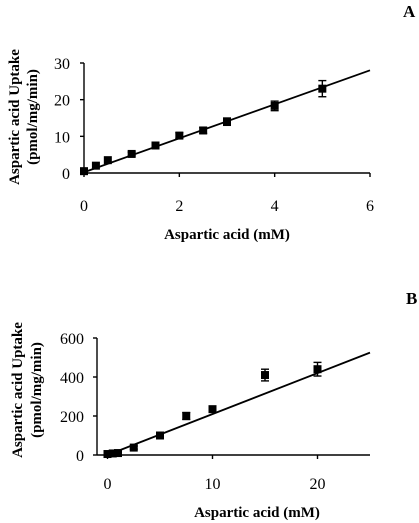 The height and width of the screenshot is (523, 419). What do you see at coordinates (62, 137) in the screenshot?
I see `panel-a-y-tick-label: 10` at bounding box center [62, 137].